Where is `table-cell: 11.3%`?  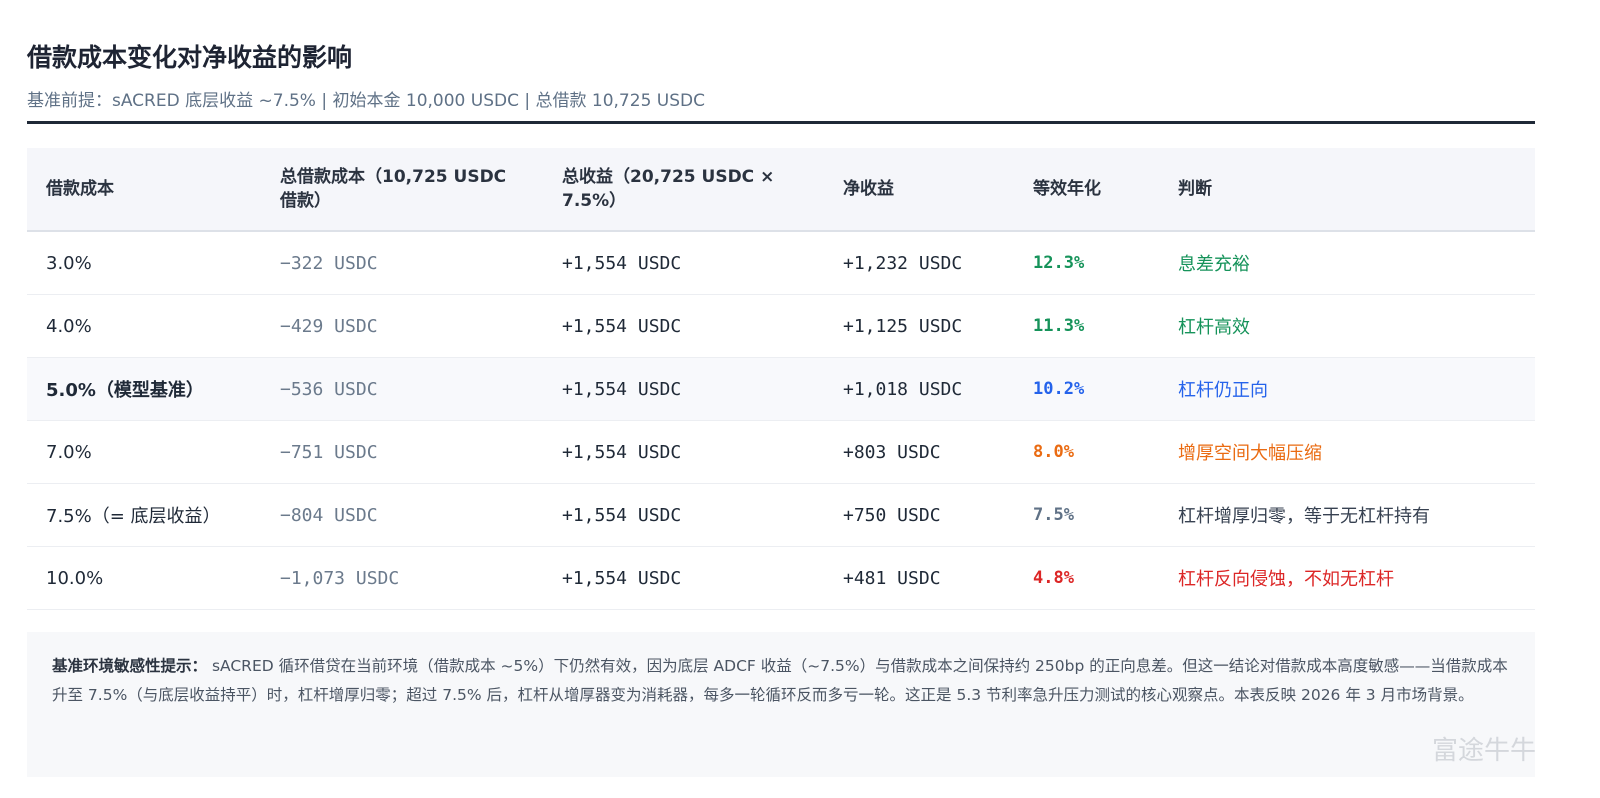
table-cell: 11.3% is located at coordinates (1086, 326).